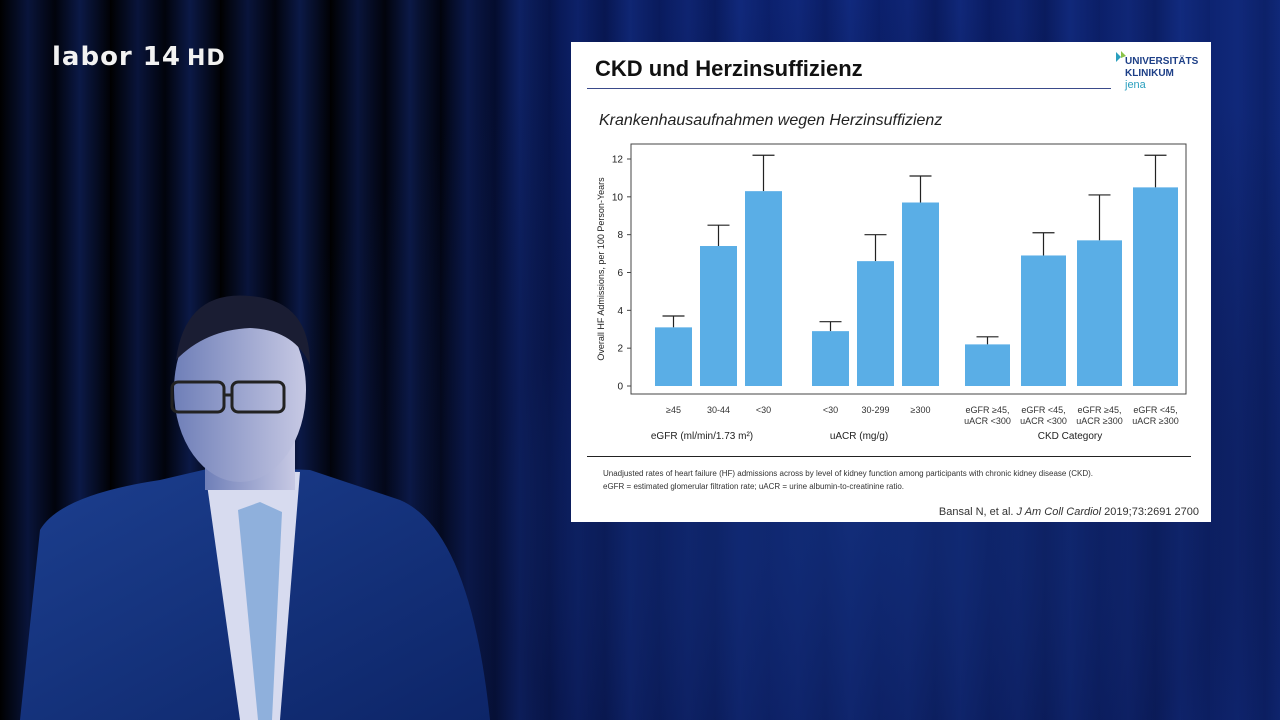 Image resolution: width=1280 pixels, height=720 pixels. I want to click on slide-title: CKD und Herzinsuffizienz, so click(729, 68).